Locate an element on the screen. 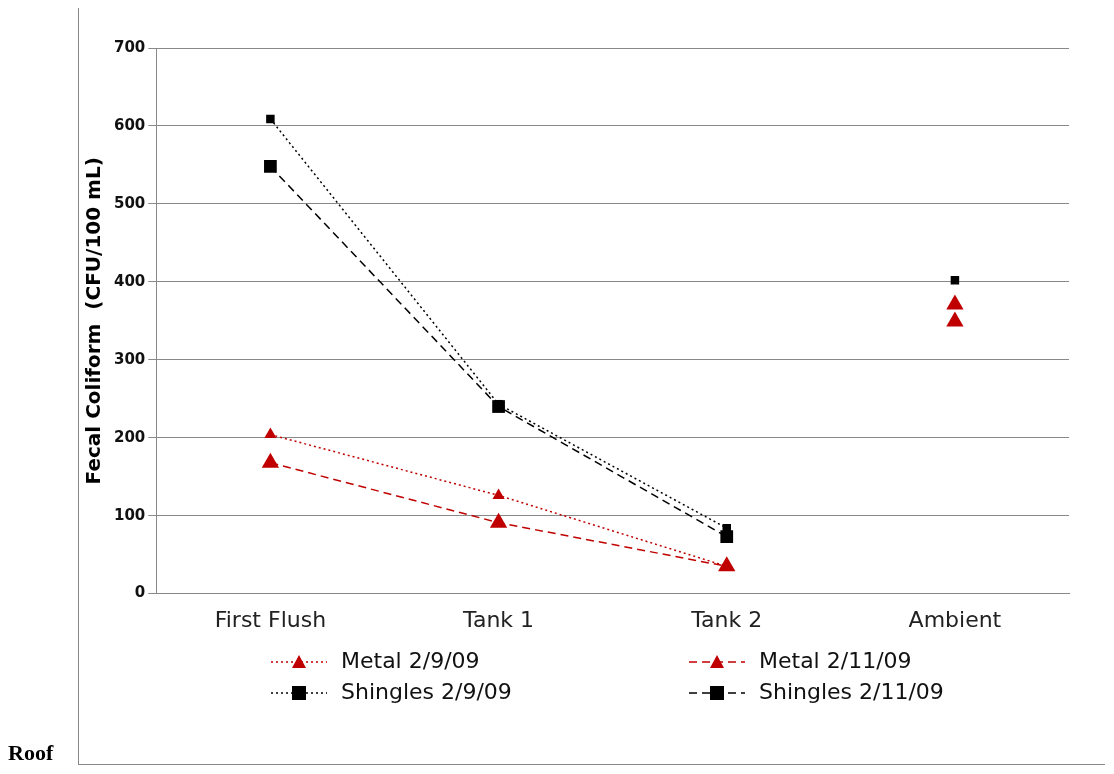 The height and width of the screenshot is (774, 1114). legend-label: Shingles 2/11/09 is located at coordinates (851, 691).